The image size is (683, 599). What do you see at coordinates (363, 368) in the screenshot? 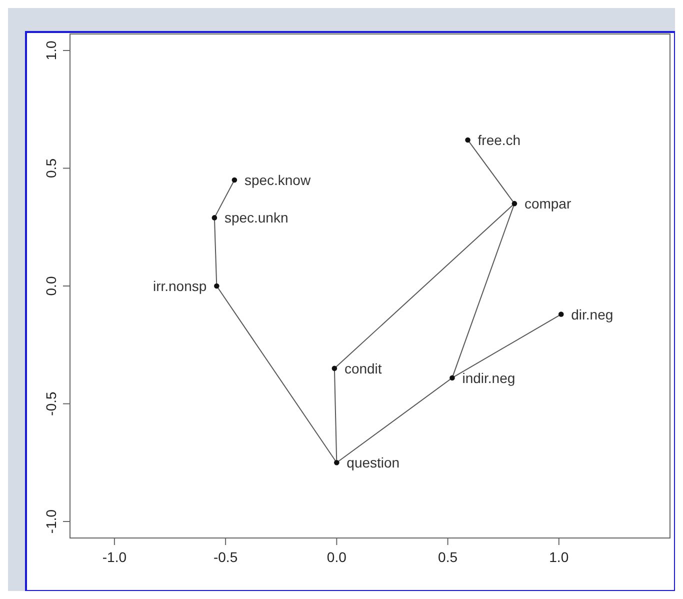
I see `annotation: condit` at bounding box center [363, 368].